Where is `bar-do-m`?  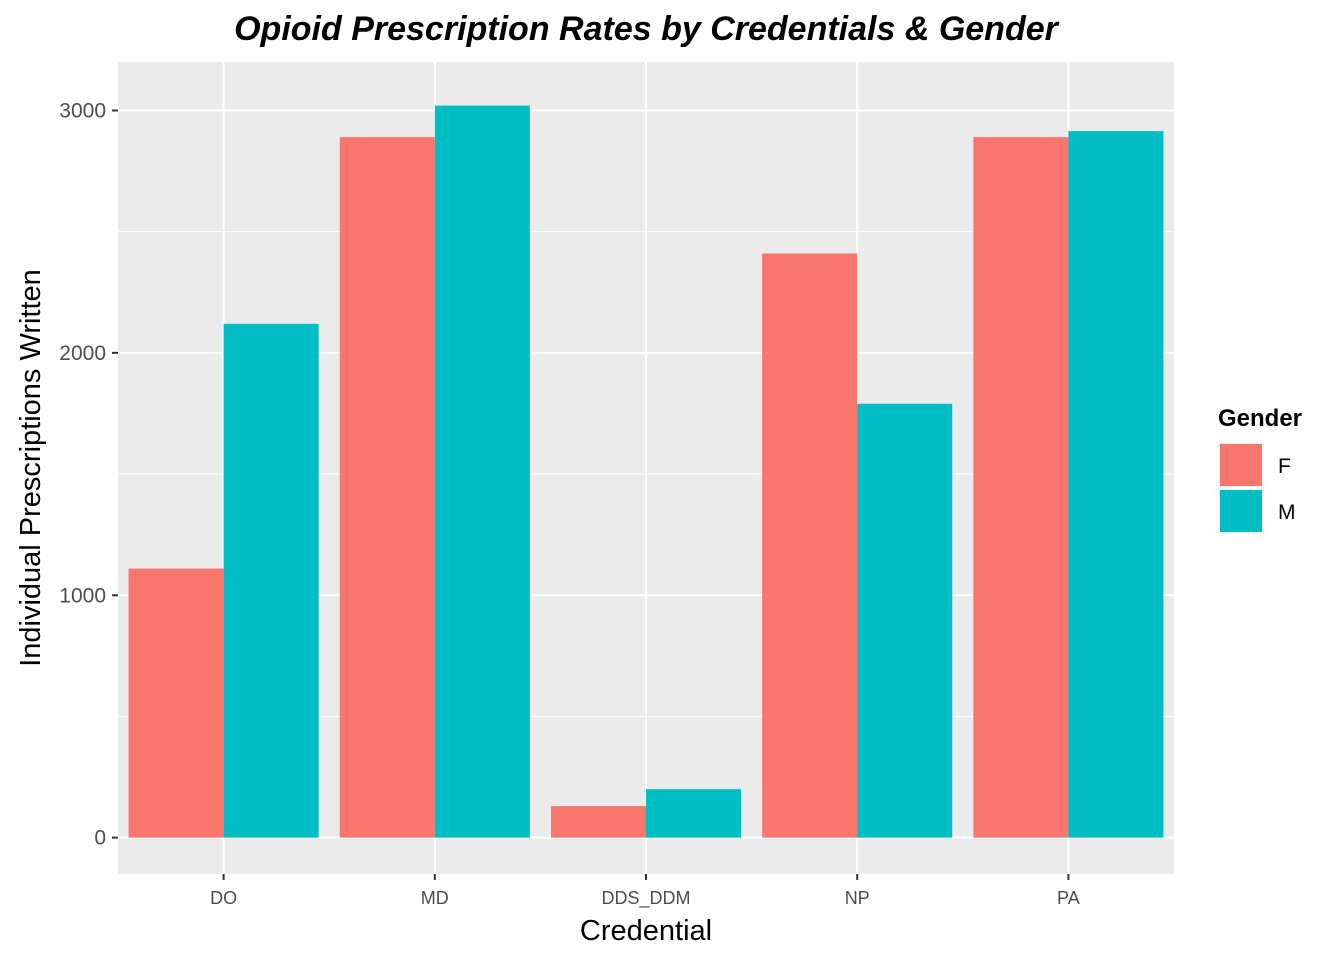 bar-do-m is located at coordinates (271, 580).